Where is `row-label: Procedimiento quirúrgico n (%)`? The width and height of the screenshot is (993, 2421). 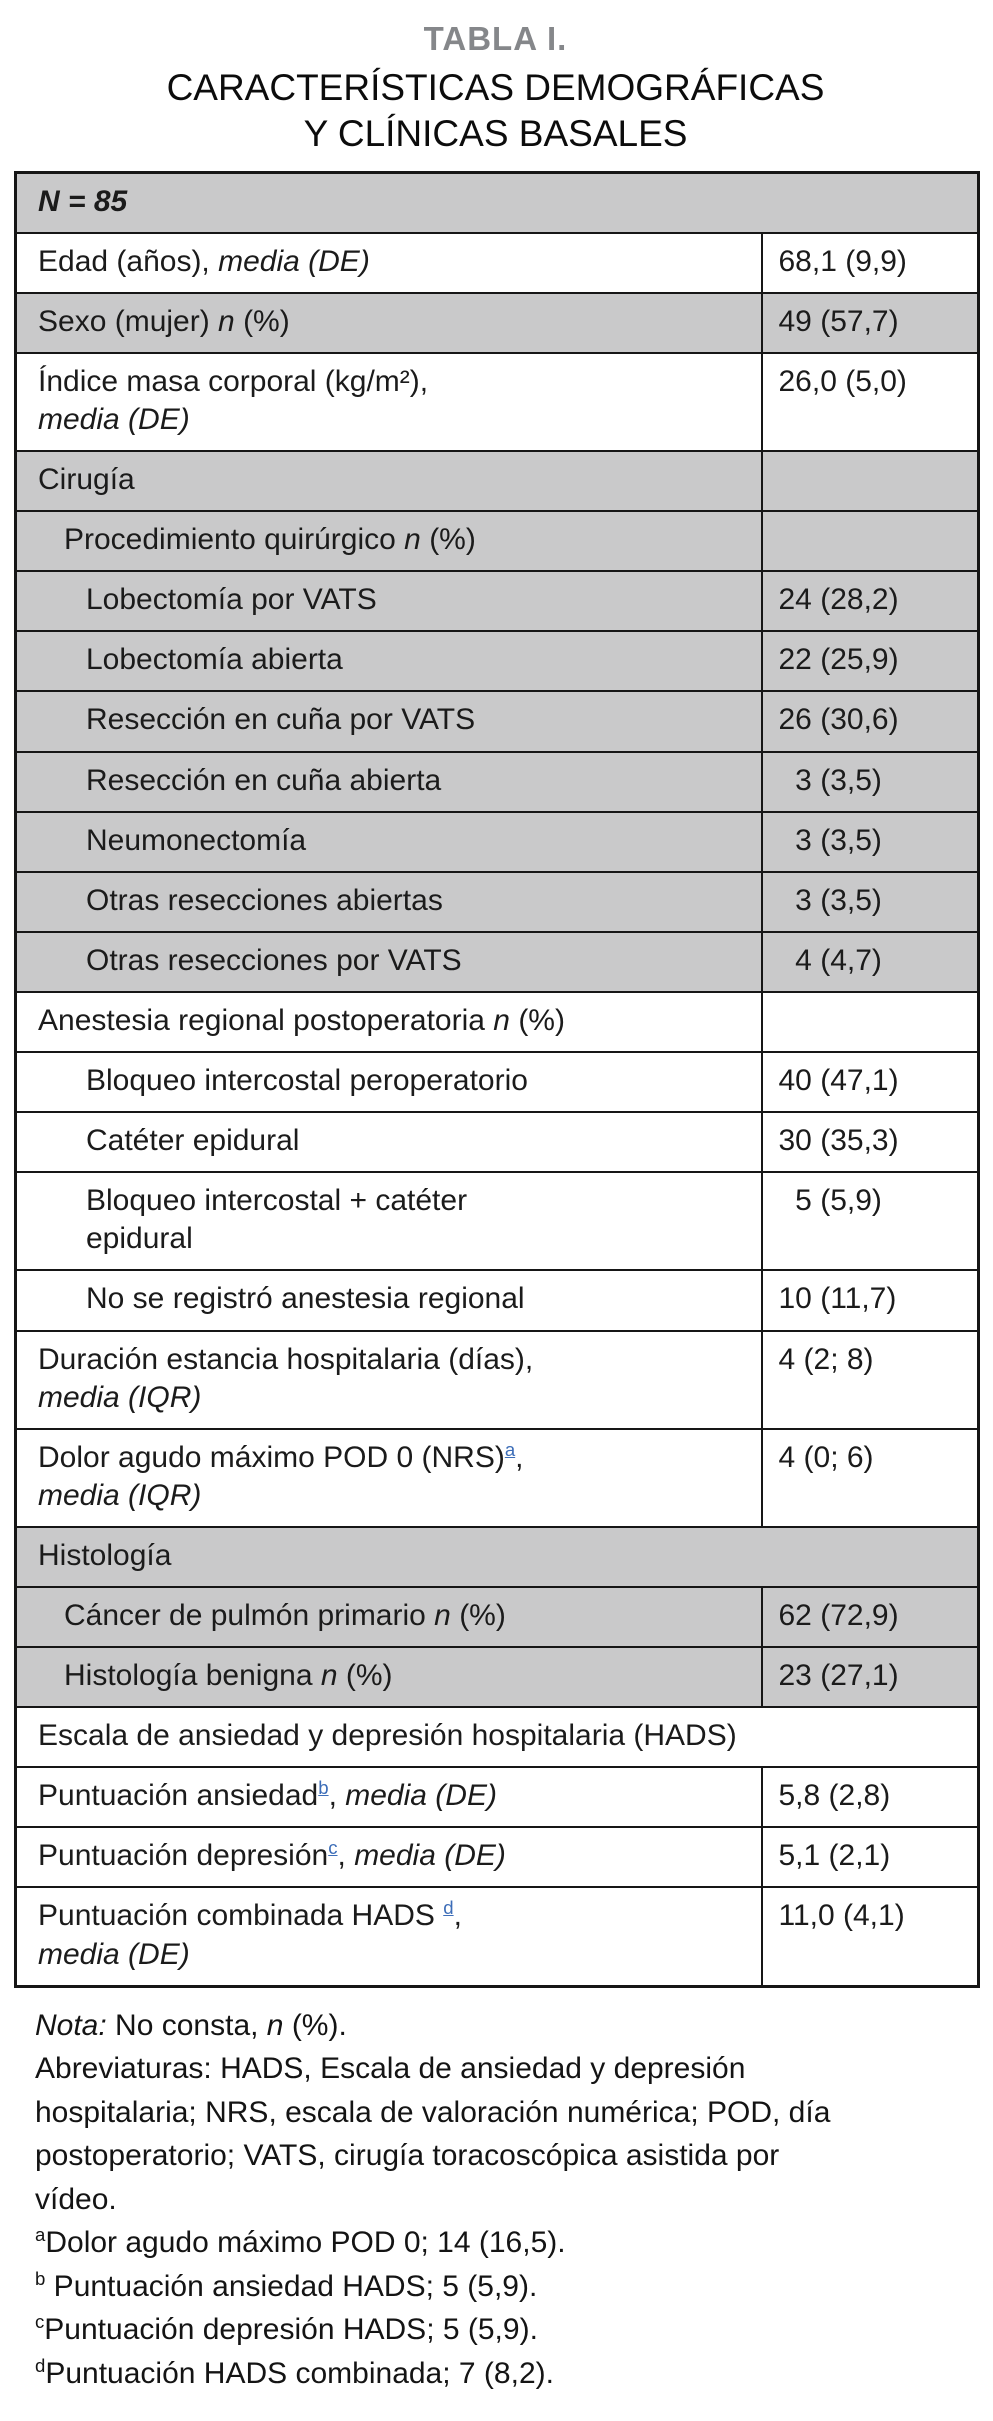
row-label: Procedimiento quirúrgico n (%) is located at coordinates (388, 541).